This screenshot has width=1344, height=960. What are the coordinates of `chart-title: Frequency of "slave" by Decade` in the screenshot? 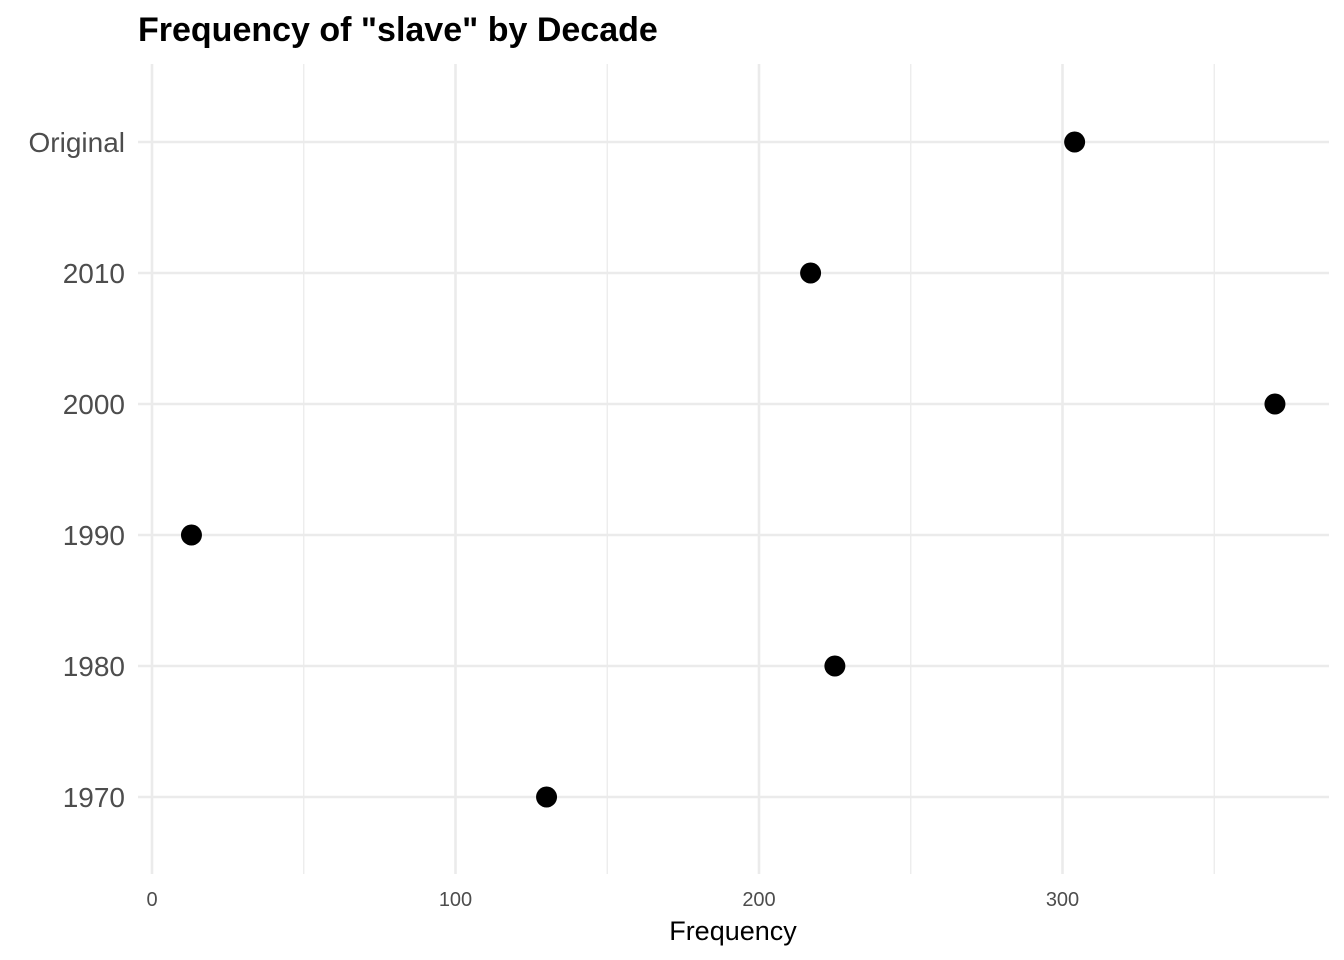 It's located at (398, 30).